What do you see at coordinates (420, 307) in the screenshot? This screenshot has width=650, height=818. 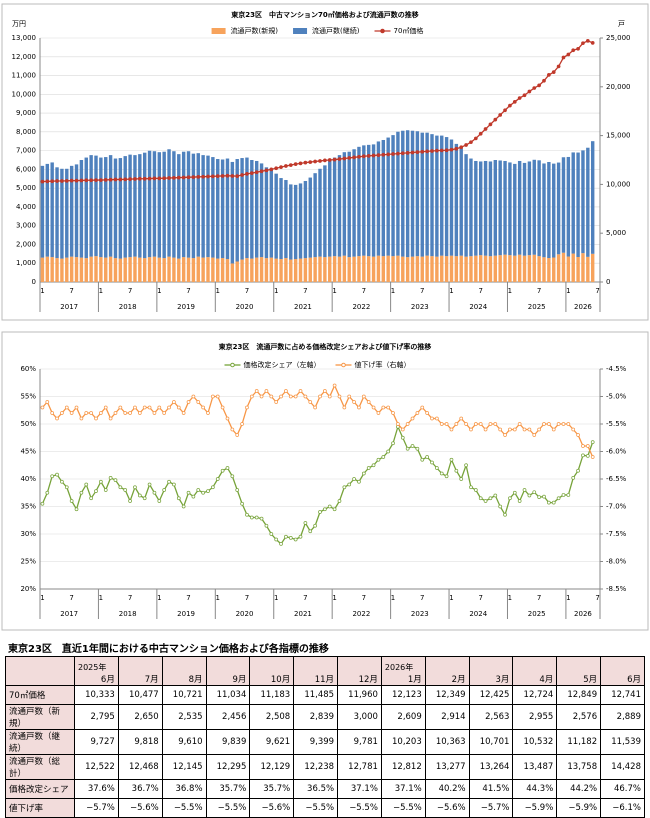 I see `year-label: 2023` at bounding box center [420, 307].